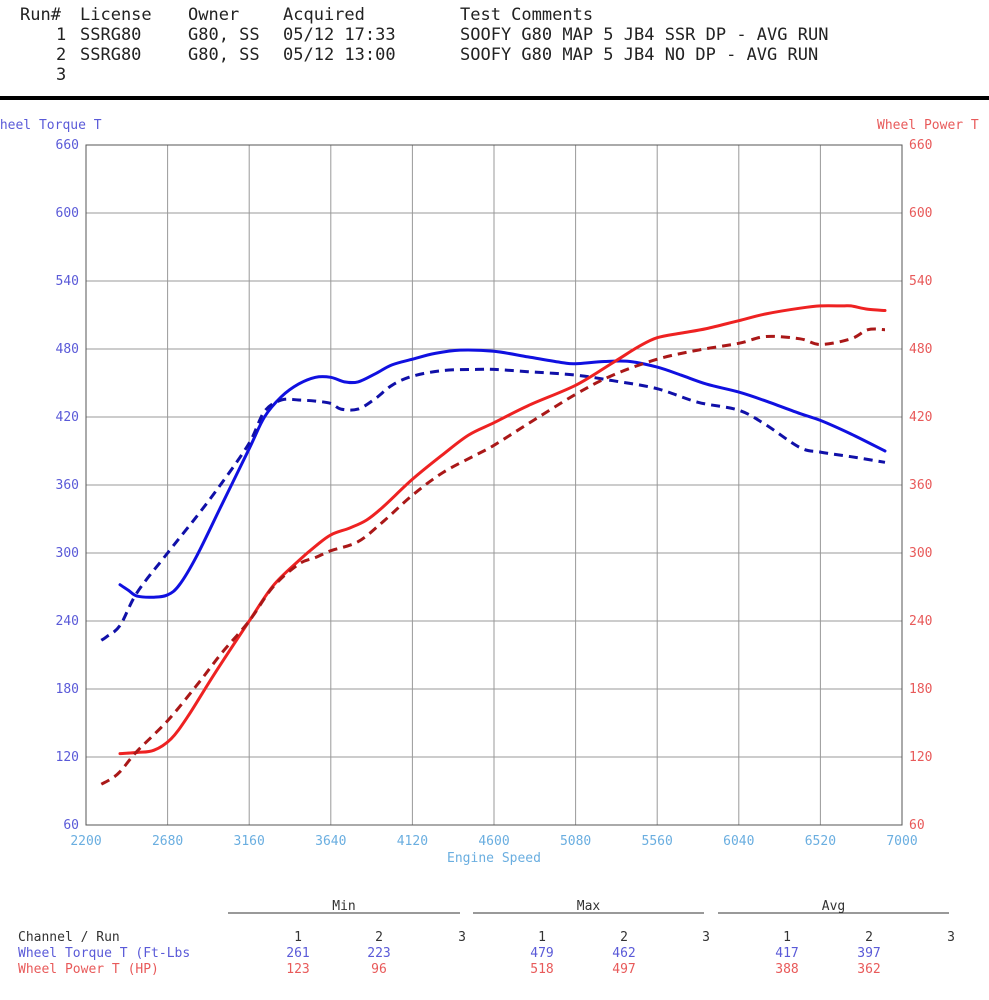  What do you see at coordinates (61, 55) in the screenshot?
I see `run-number: 2` at bounding box center [61, 55].